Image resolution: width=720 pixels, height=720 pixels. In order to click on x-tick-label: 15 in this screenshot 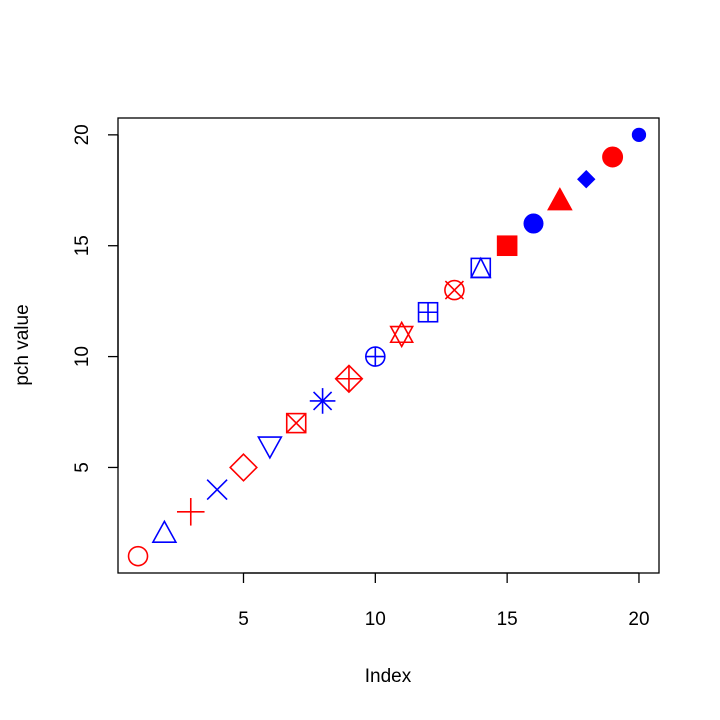, I will do `click(507, 619)`.